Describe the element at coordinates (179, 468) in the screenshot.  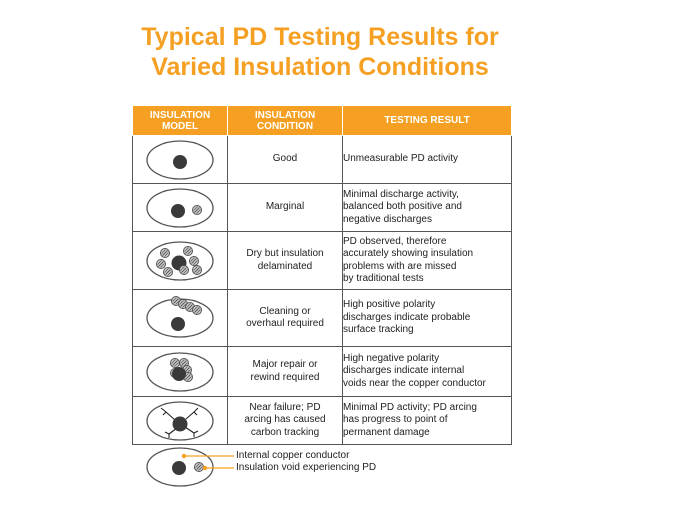
I see `legend-conductor-icon` at that location.